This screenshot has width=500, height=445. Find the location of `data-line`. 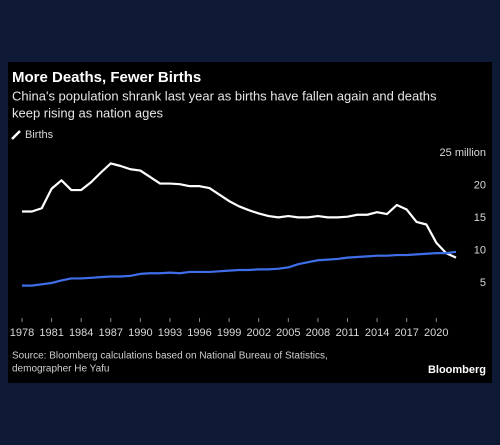

data-line is located at coordinates (239, 268).